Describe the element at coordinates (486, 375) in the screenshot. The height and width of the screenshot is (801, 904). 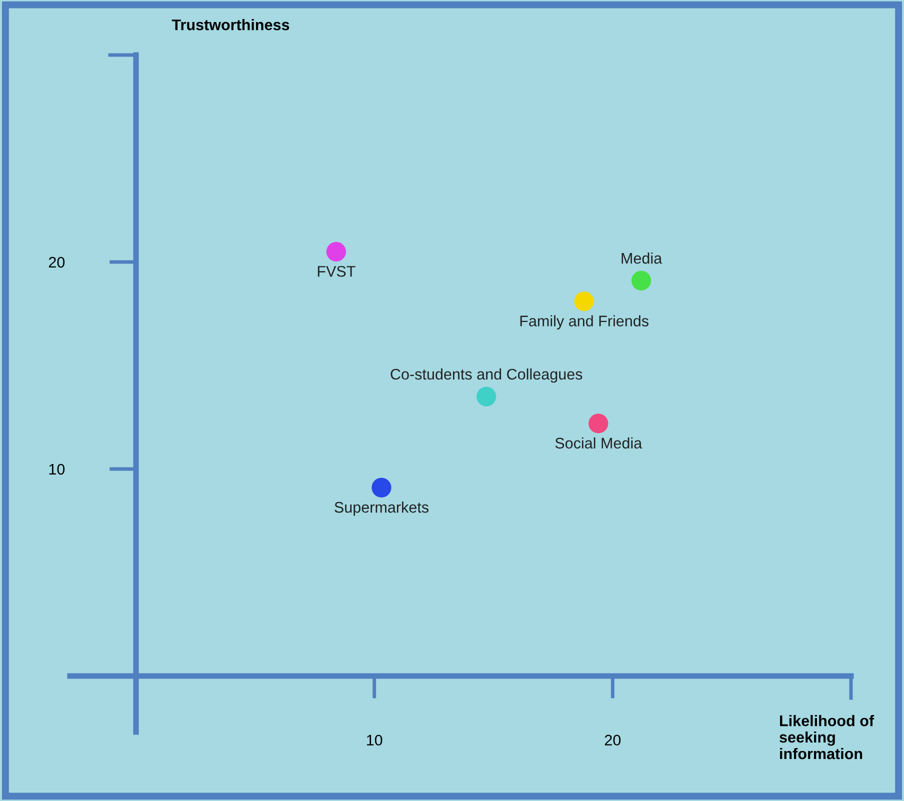
I see `series-label: Co-students and Colleagues` at that location.